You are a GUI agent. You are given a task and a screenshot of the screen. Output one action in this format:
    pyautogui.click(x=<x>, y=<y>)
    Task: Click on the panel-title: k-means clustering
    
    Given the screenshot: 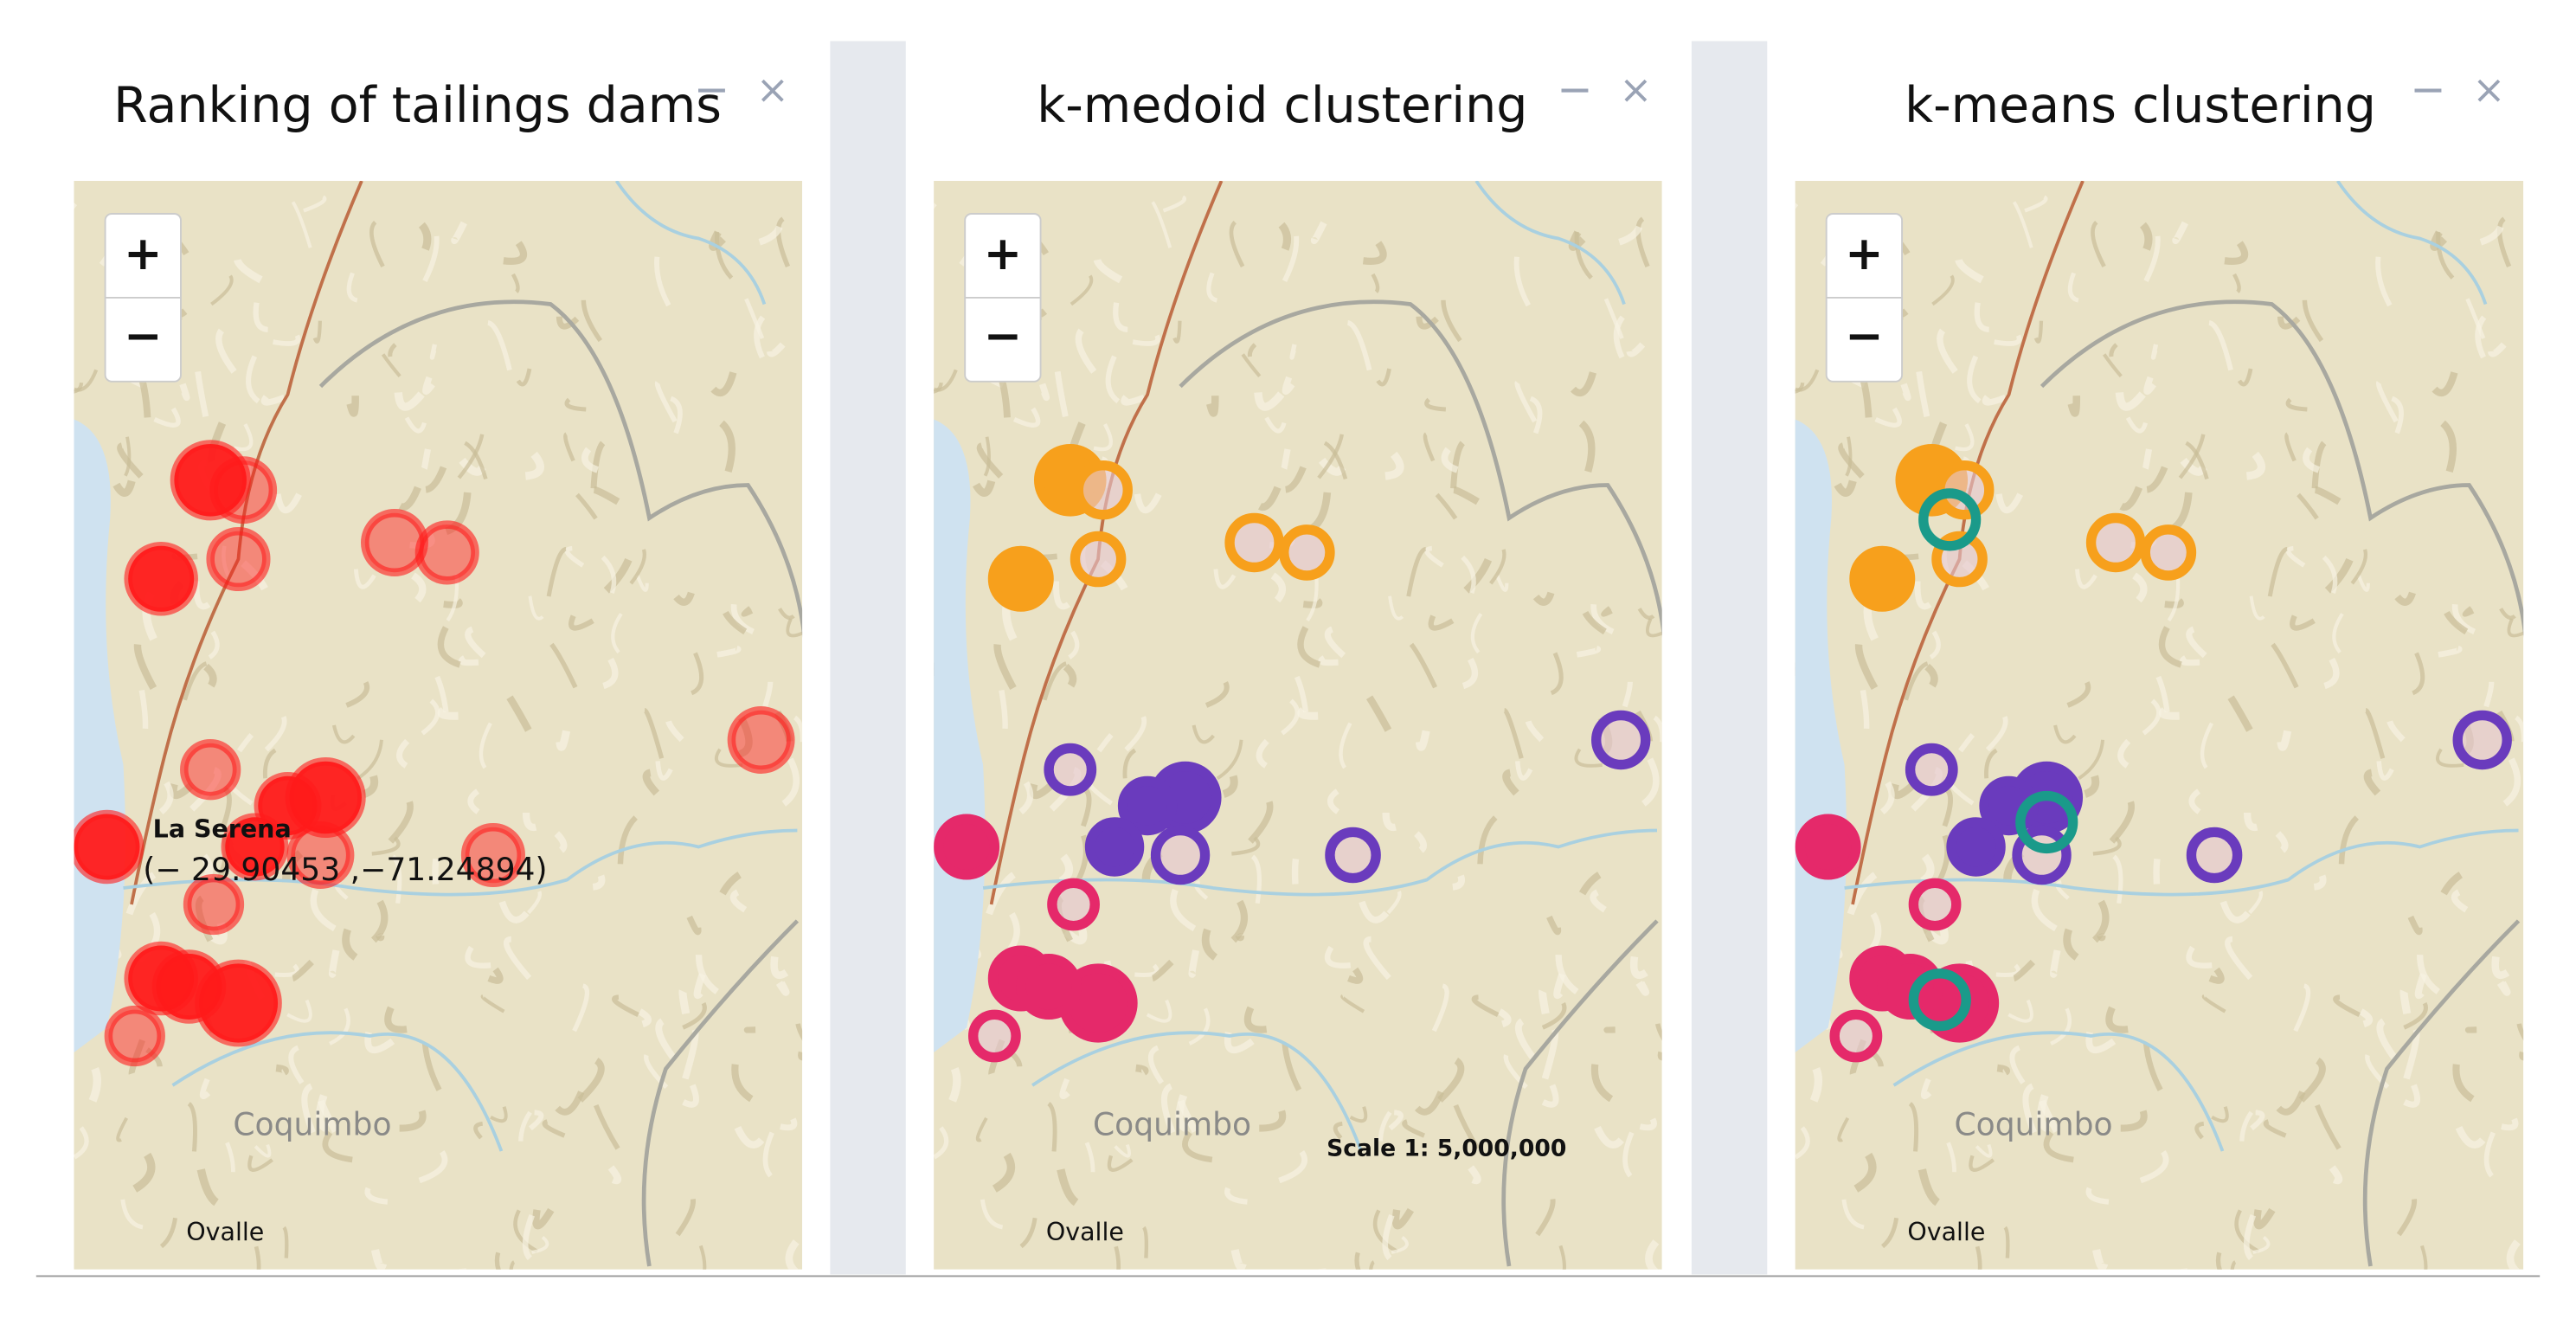 What is the action you would take?
    pyautogui.click(x=2140, y=106)
    